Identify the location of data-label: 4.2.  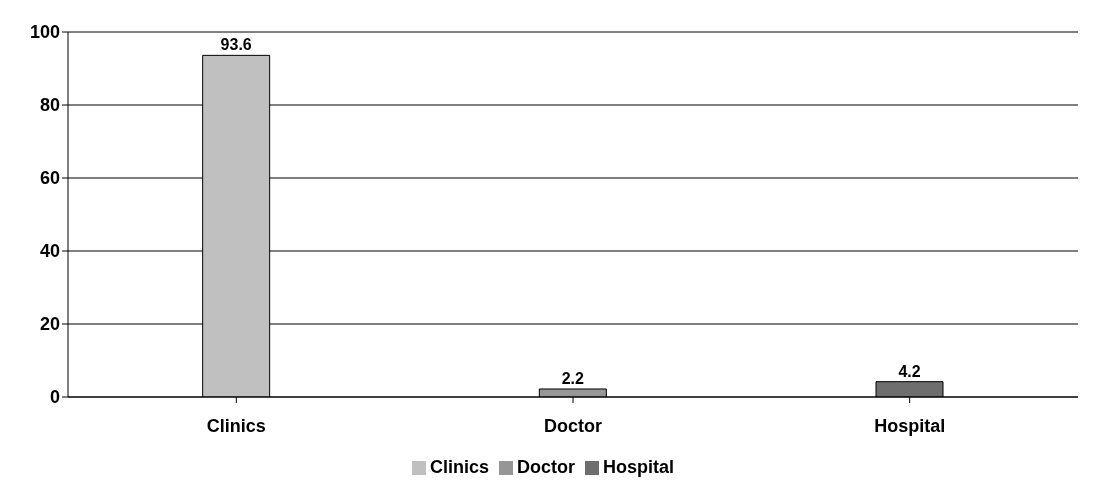
(909, 371).